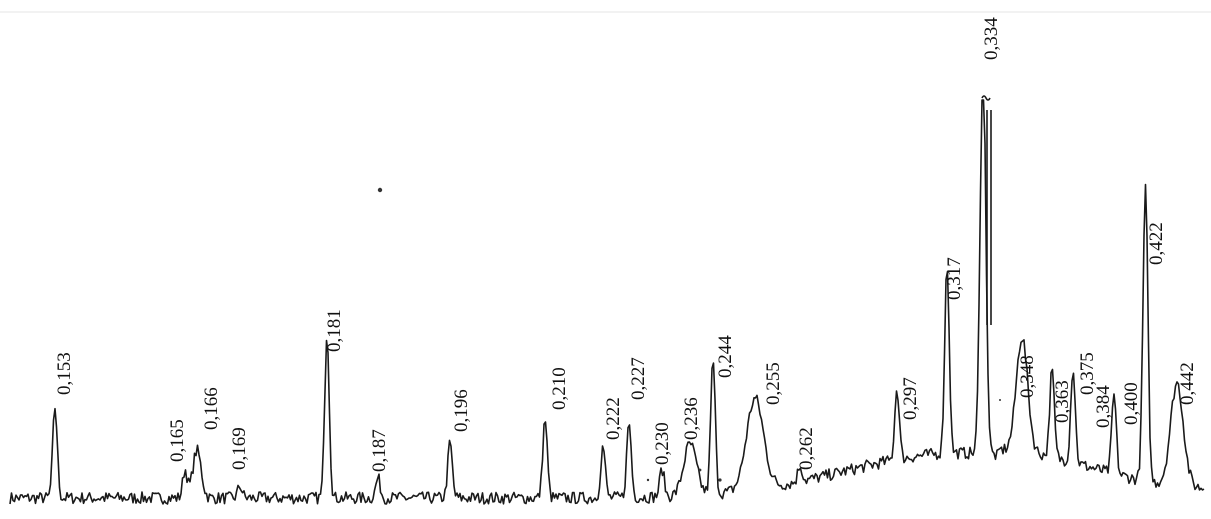 The image size is (1211, 519). What do you see at coordinates (211, 408) in the screenshot?
I see `peak-label: 0,166` at bounding box center [211, 408].